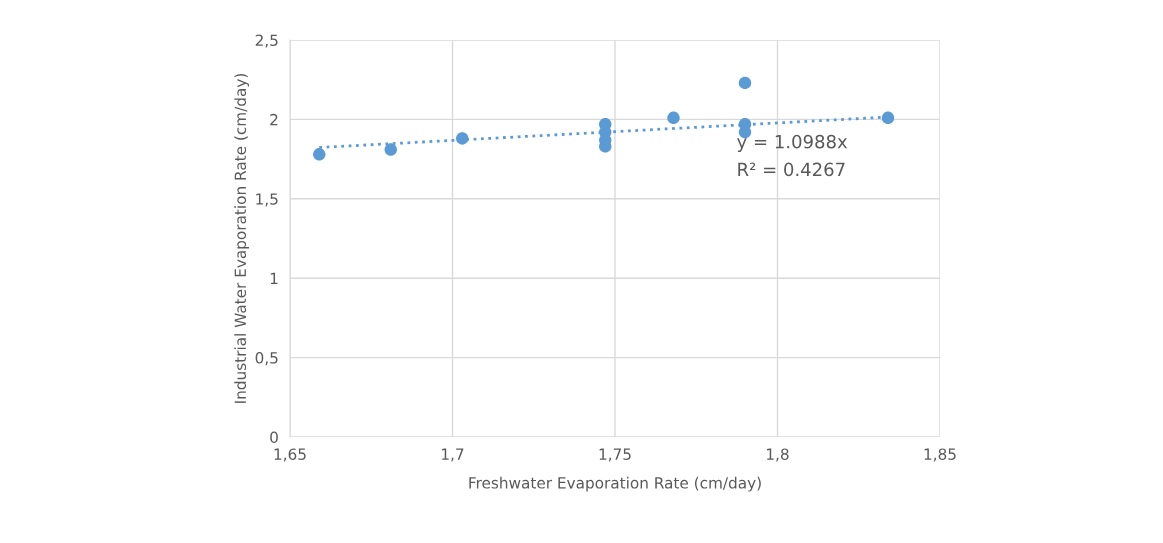 The width and height of the screenshot is (1163, 543). I want to click on x-tick-label: 1,65, so click(290, 455).